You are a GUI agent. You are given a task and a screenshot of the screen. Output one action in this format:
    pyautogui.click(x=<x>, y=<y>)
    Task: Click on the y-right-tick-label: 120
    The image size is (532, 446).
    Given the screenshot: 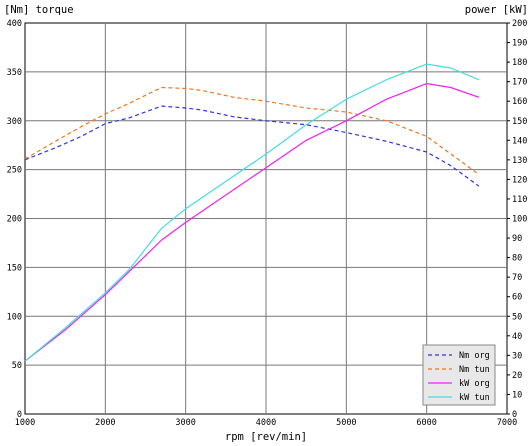 What is the action you would take?
    pyautogui.click(x=519, y=180)
    